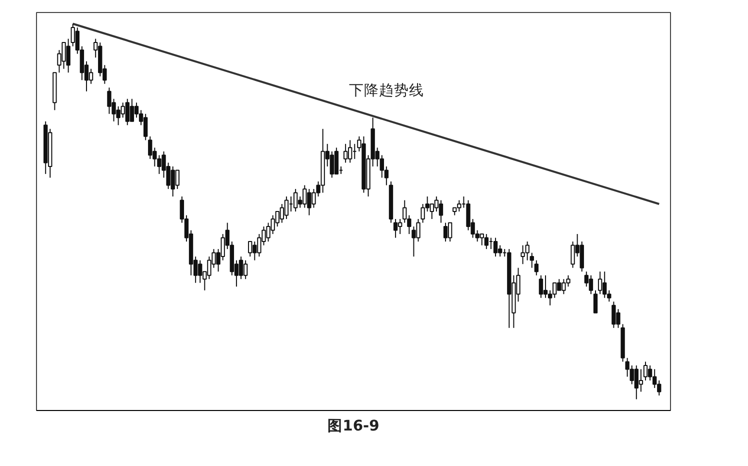  Describe the element at coordinates (354, 426) in the screenshot. I see `caption: 图16-9` at that location.